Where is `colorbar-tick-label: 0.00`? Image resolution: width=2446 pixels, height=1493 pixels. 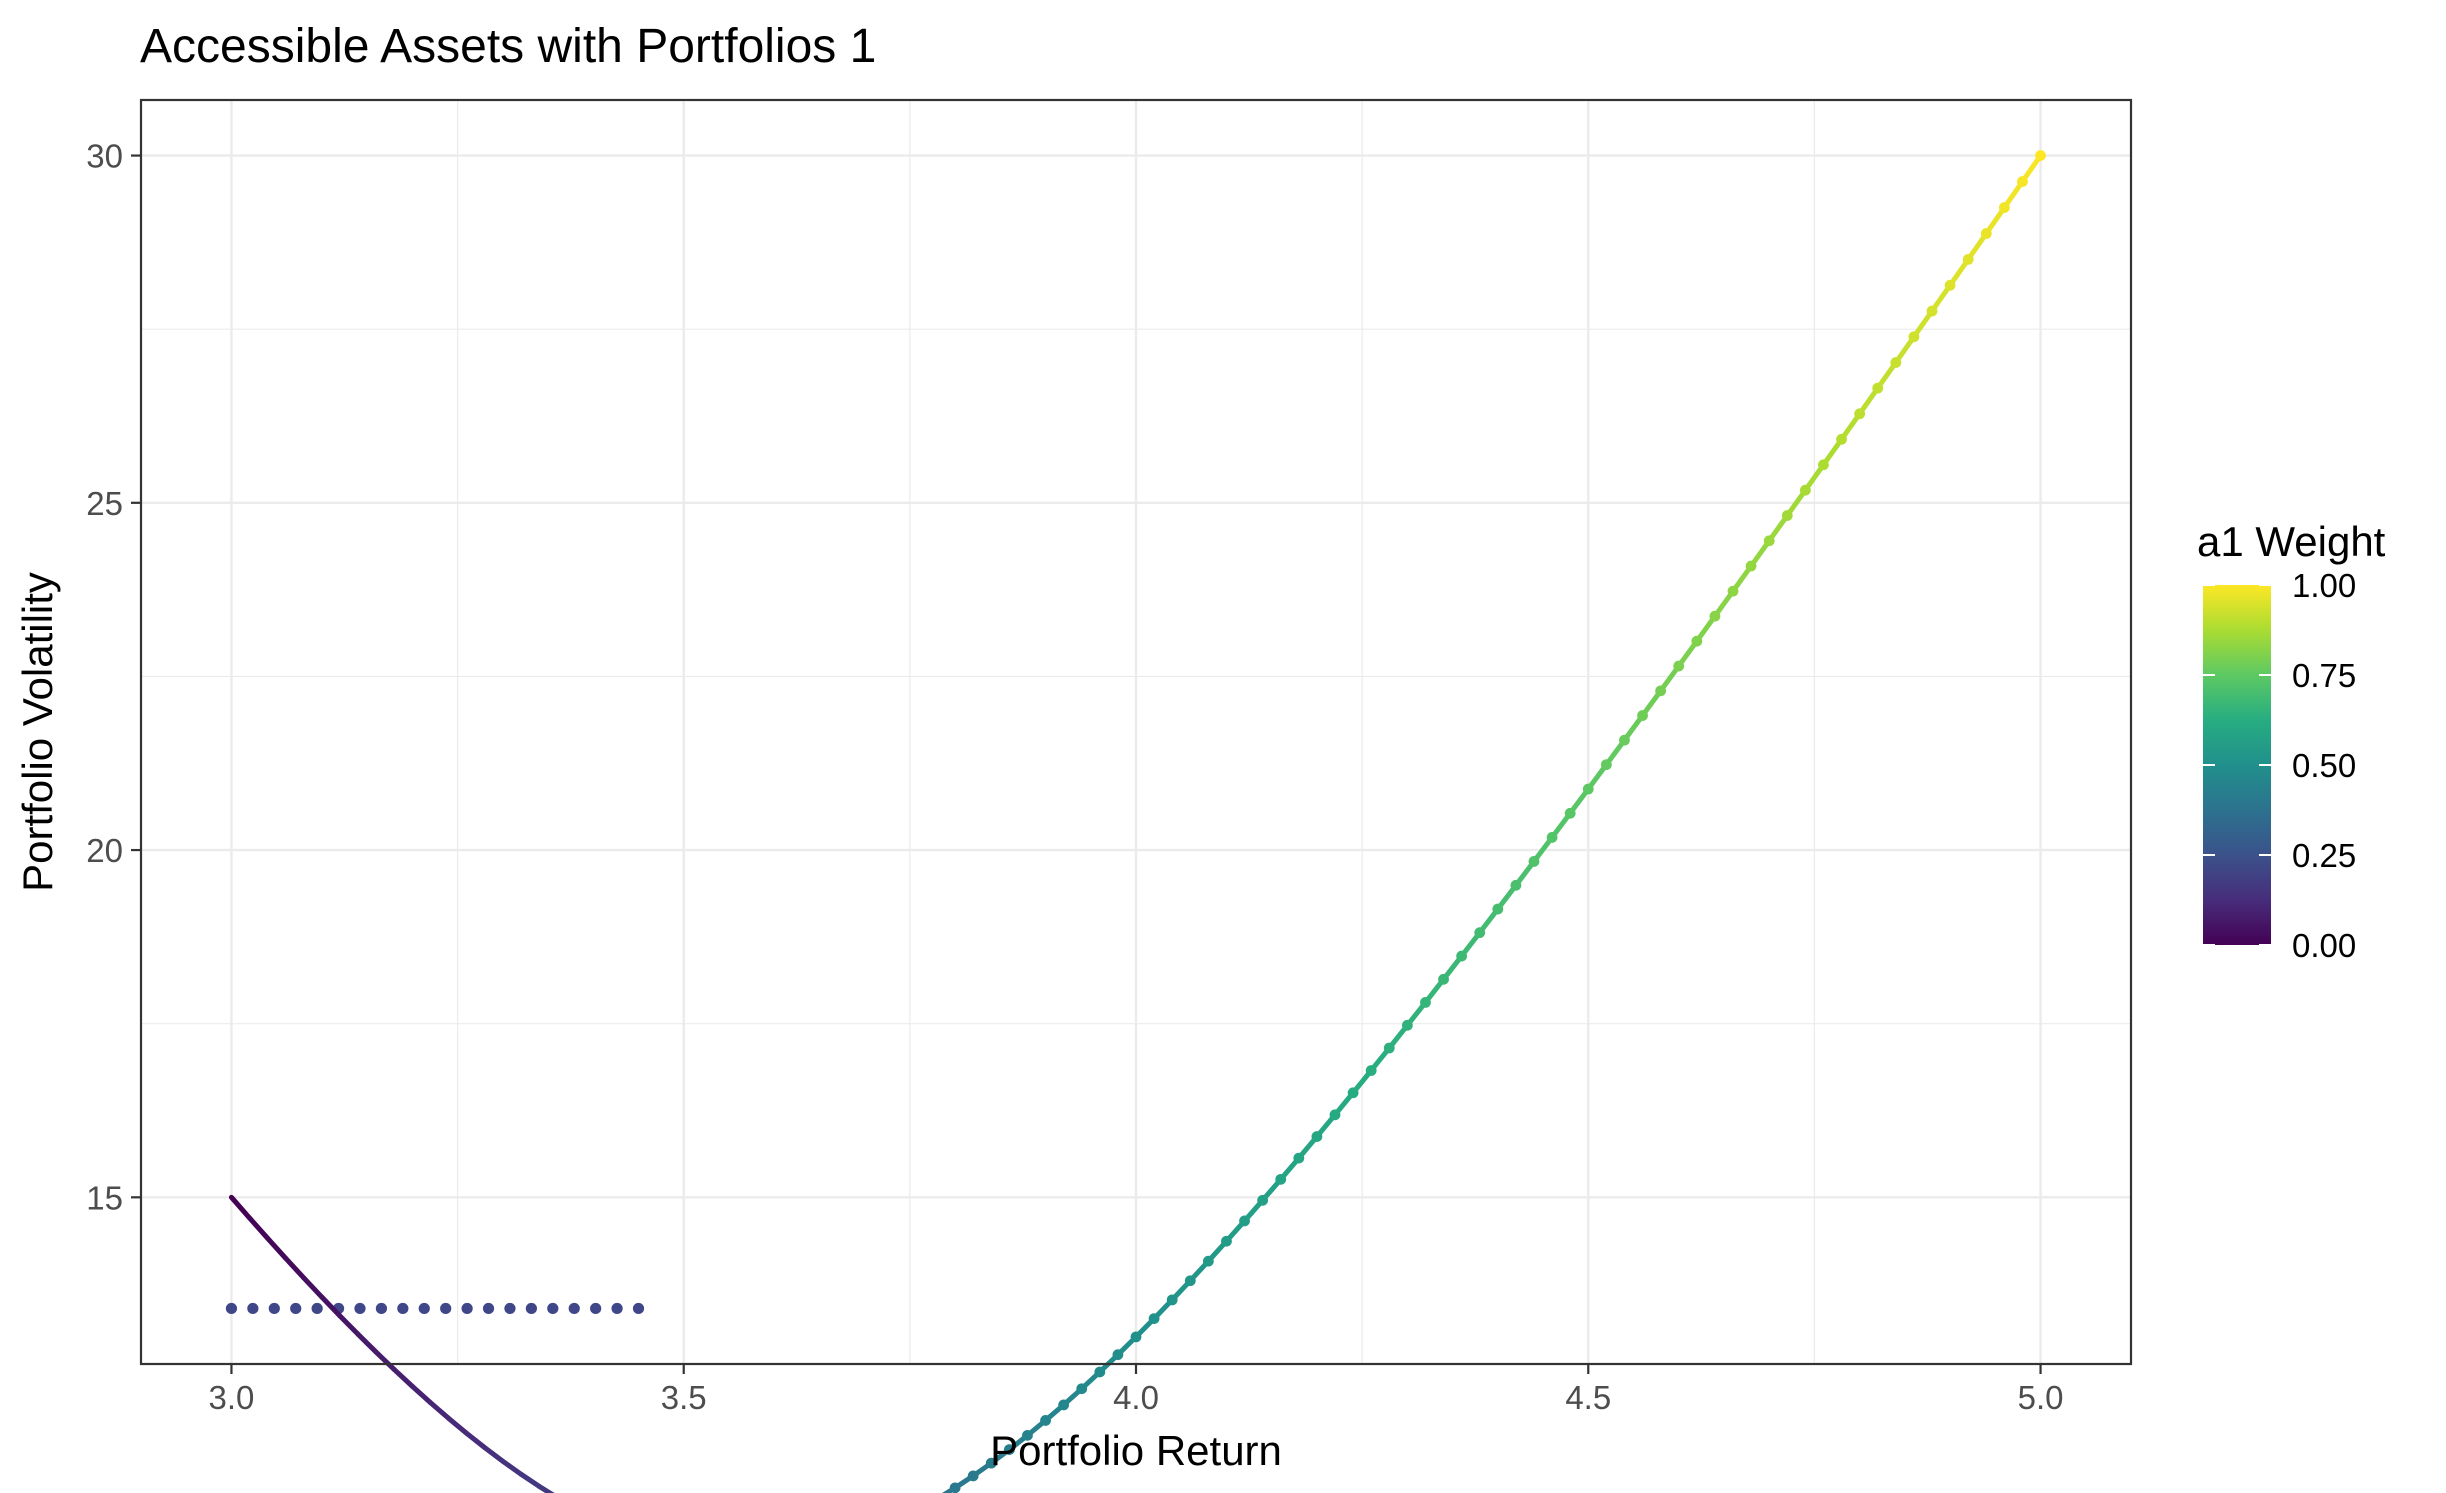 colorbar-tick-label: 0.00 is located at coordinates (2324, 945).